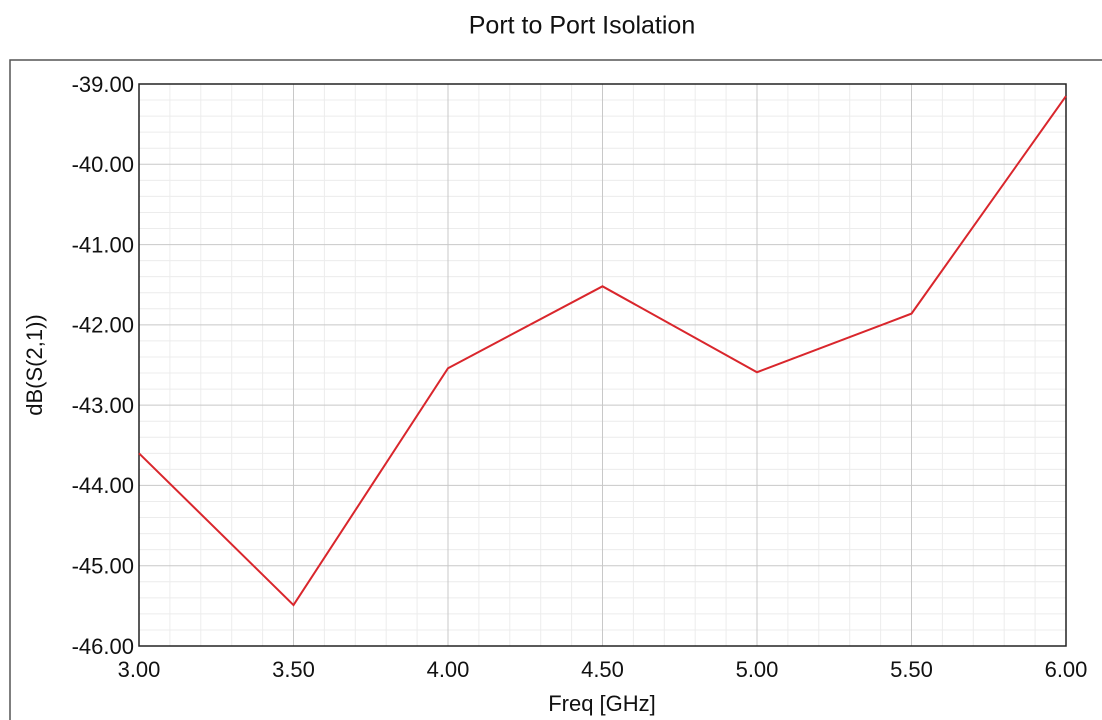  I want to click on y-axis-label: dB(S(2,1)), so click(34, 364).